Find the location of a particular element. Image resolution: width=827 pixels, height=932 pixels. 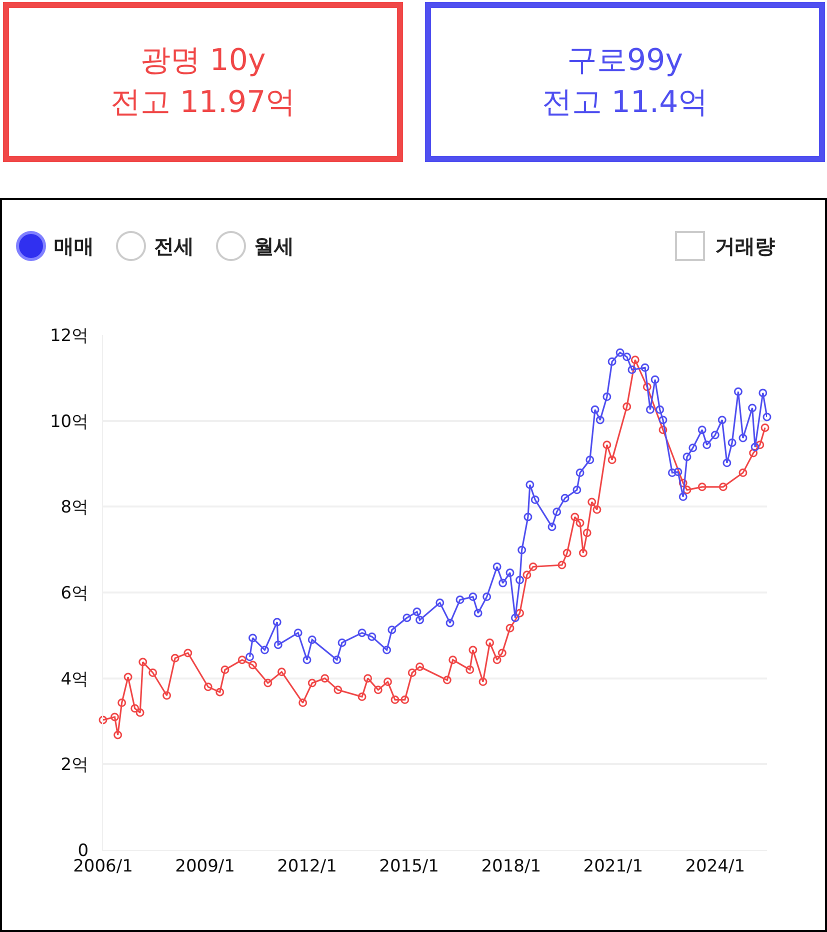

text: 전세 is located at coordinates (174, 246).